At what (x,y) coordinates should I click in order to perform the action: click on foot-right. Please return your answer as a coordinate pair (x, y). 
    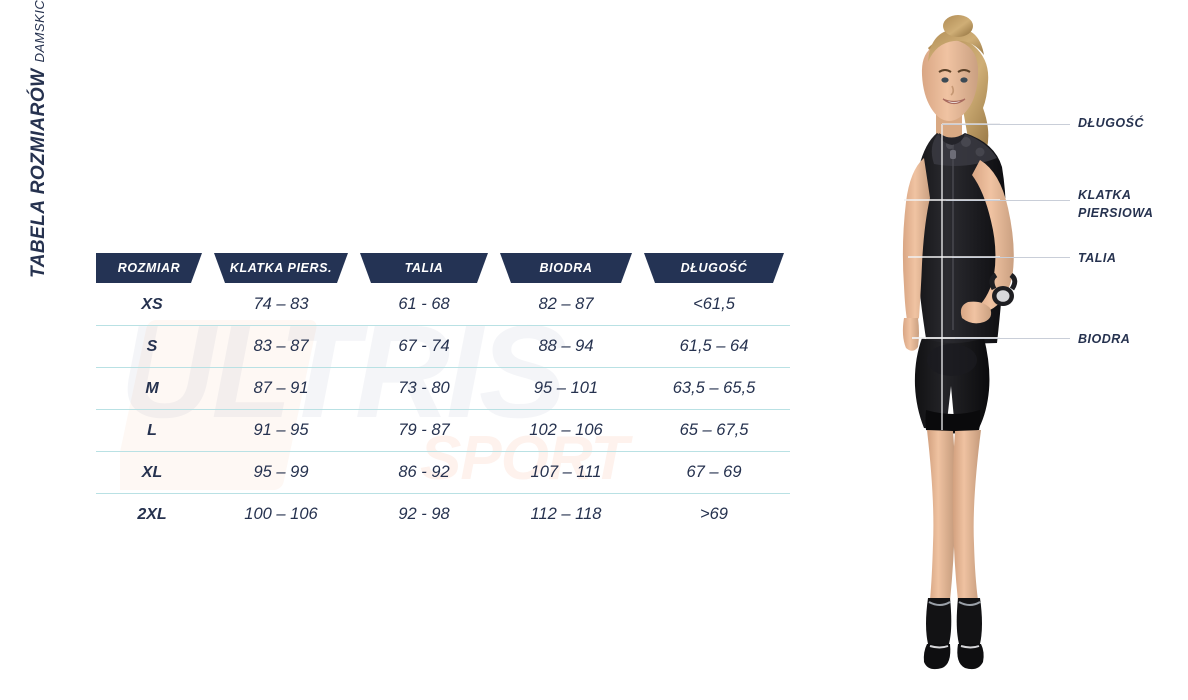
    Looking at the image, I should click on (970, 657).